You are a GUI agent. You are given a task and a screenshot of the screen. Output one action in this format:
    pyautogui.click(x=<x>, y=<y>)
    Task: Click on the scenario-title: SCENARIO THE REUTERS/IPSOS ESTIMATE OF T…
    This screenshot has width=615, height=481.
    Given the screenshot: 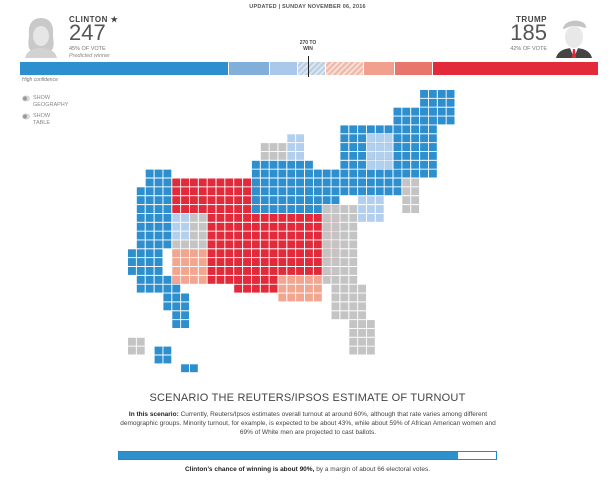 What is the action you would take?
    pyautogui.click(x=307, y=398)
    